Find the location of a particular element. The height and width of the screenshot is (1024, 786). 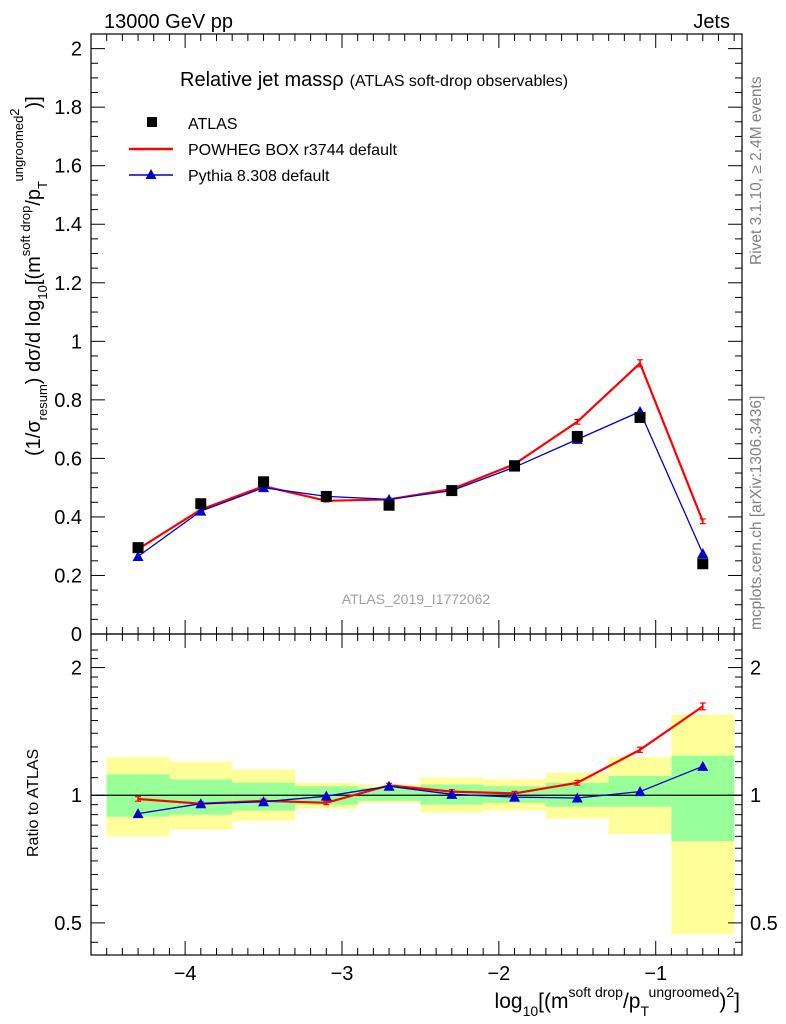

main-y-tick-label: 2 is located at coordinates (76, 50).